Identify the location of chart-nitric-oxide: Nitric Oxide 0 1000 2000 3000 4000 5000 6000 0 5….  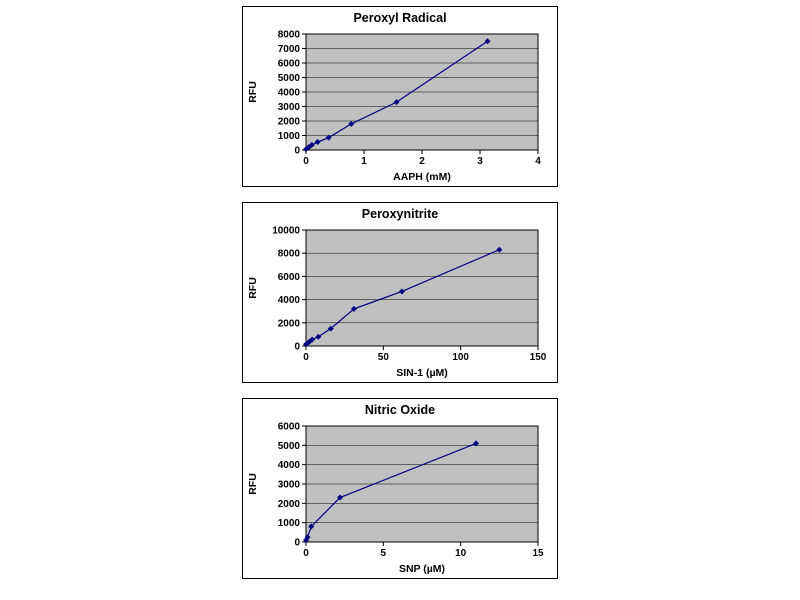
(400, 488).